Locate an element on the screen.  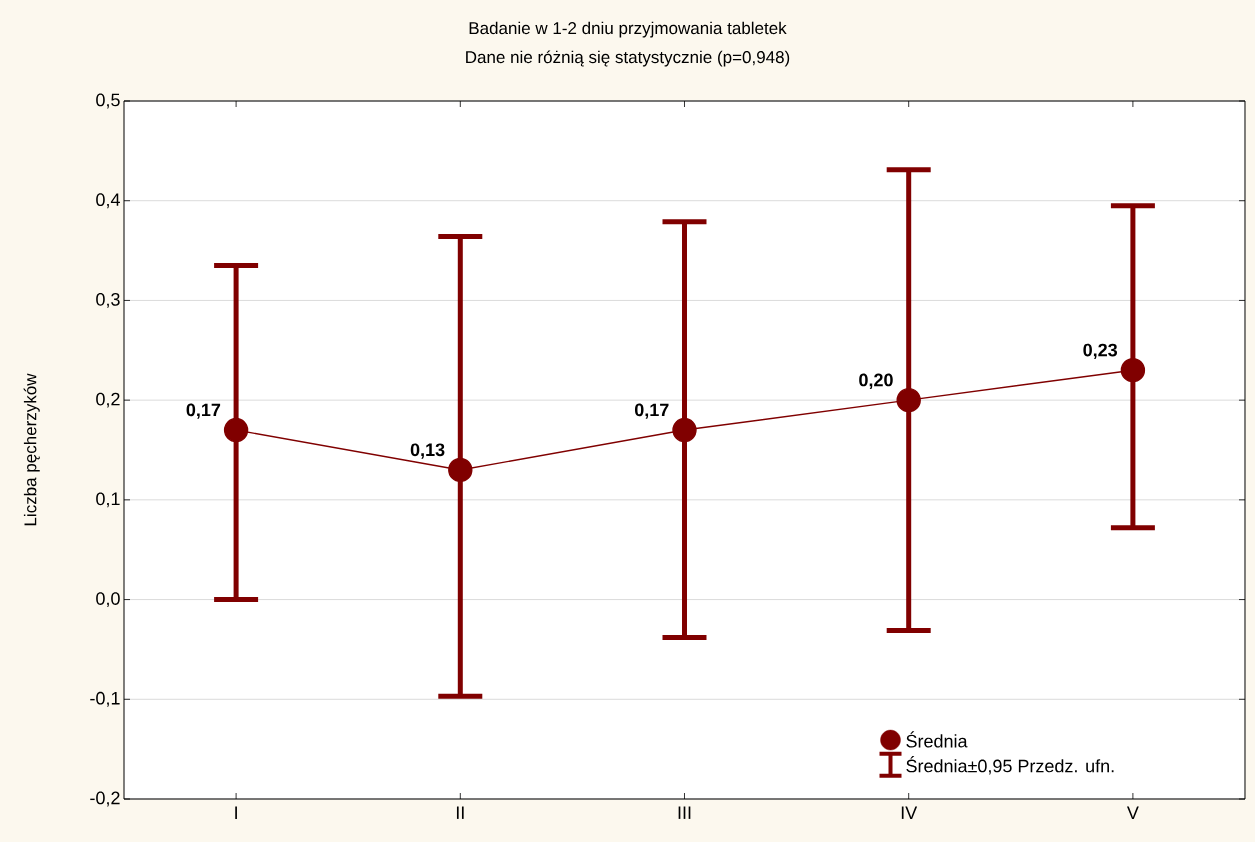
y-tick-label: 0,2 is located at coordinates (108, 400).